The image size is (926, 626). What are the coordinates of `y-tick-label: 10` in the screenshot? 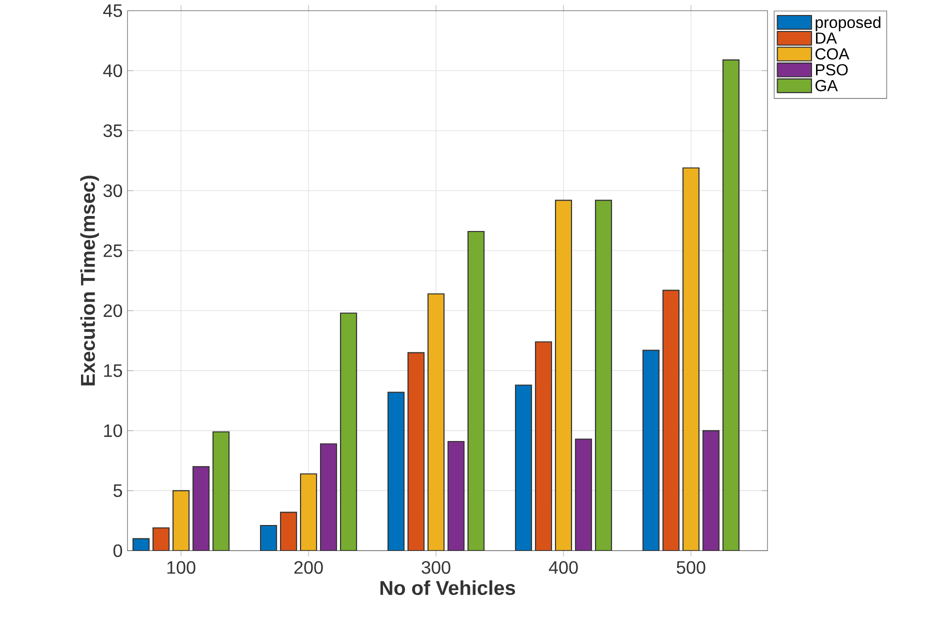 It's located at (113, 430).